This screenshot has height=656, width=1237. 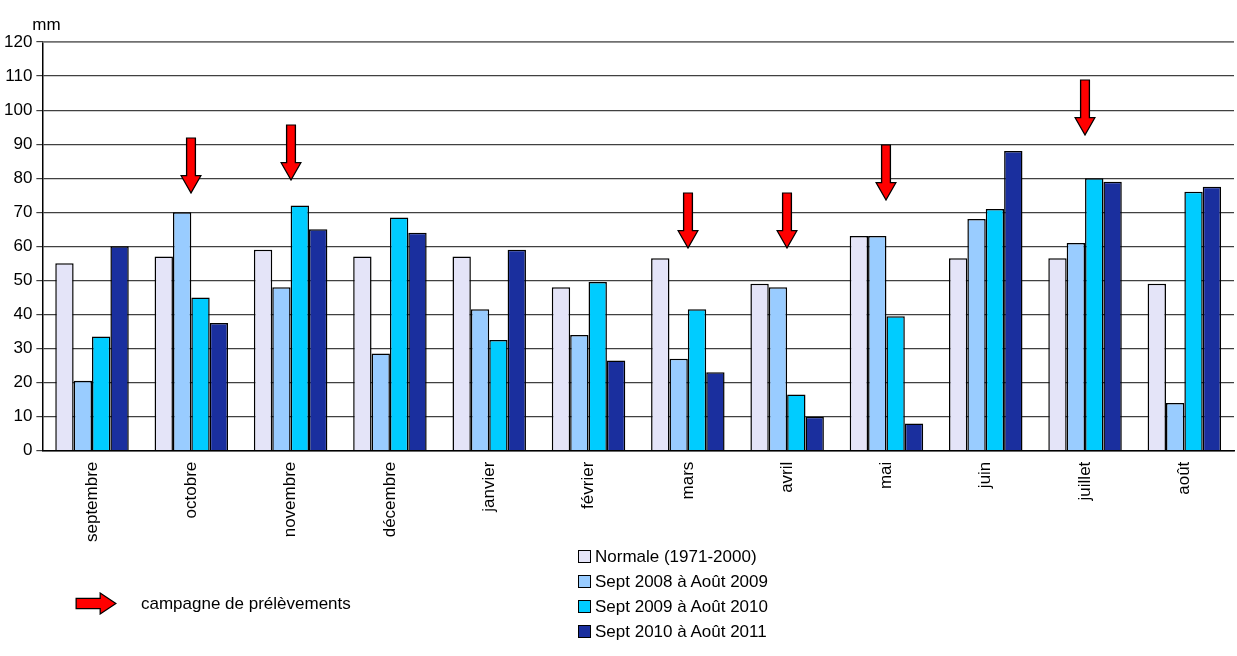 What do you see at coordinates (23, 314) in the screenshot?
I see `y-tick-label: 40` at bounding box center [23, 314].